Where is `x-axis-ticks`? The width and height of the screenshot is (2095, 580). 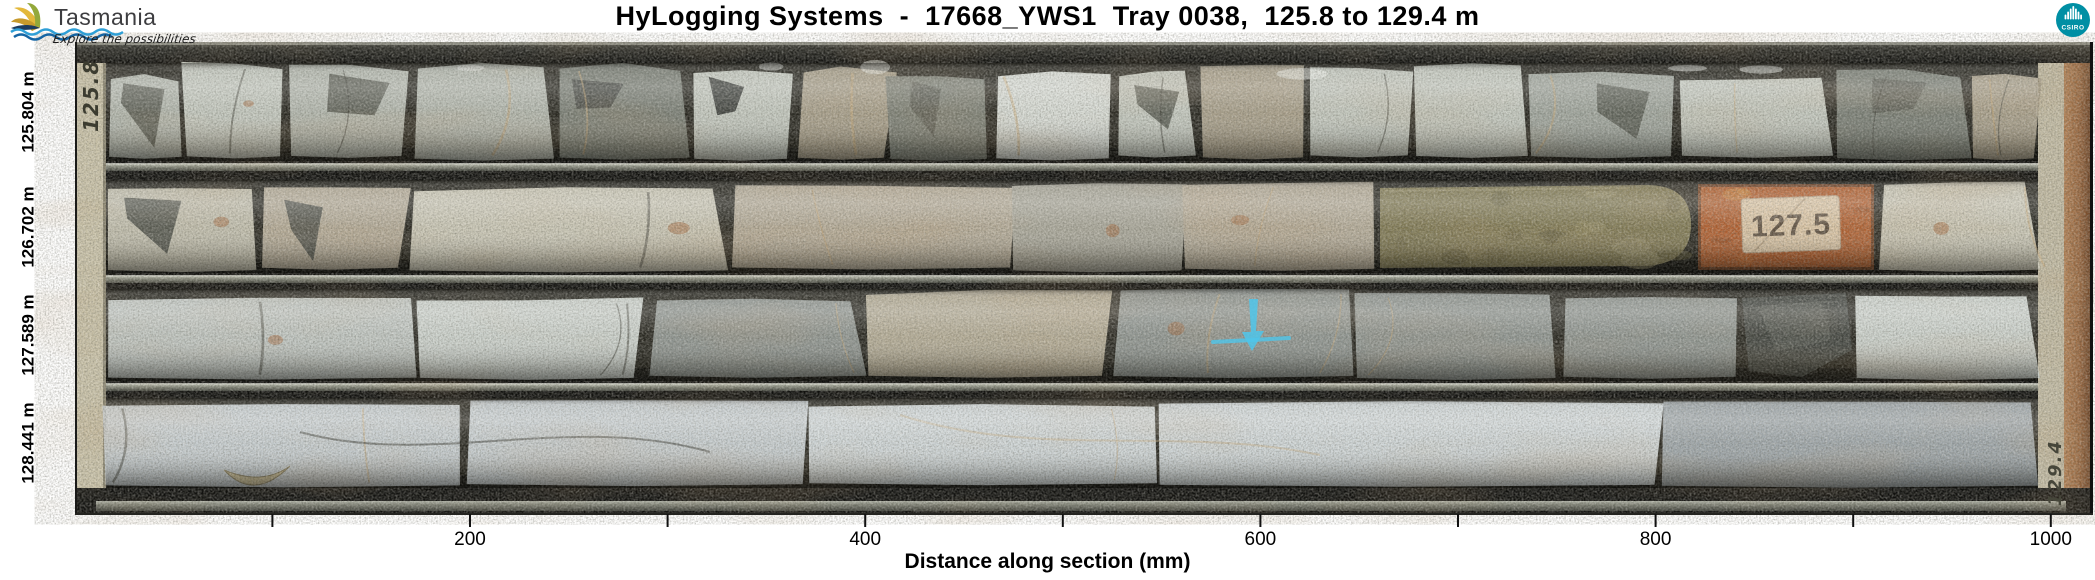
x-axis-ticks is located at coordinates (1161, 520).